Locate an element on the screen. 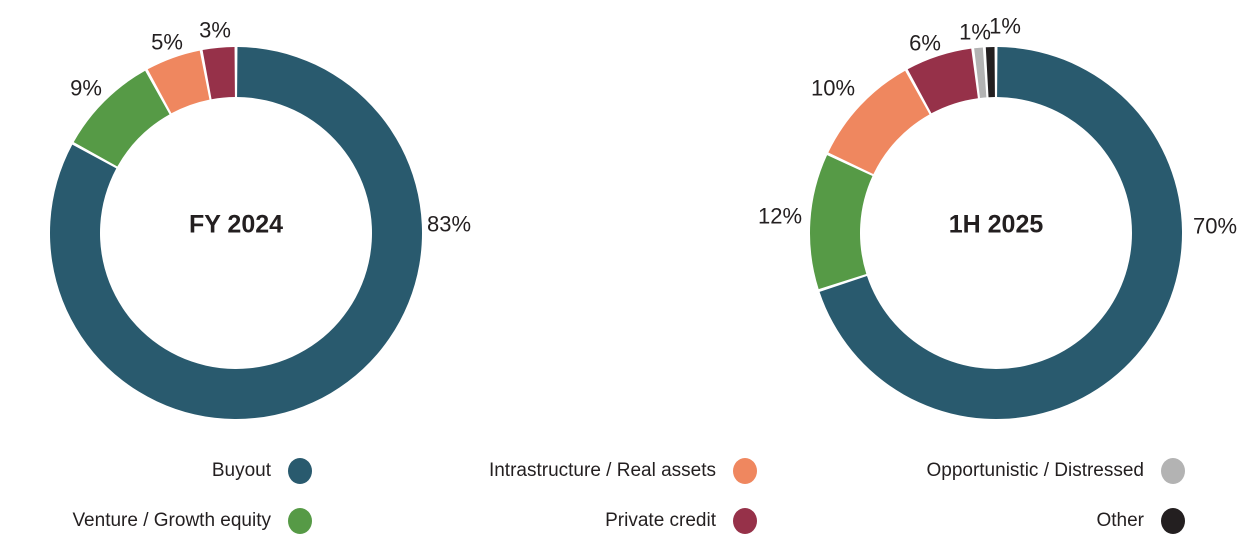  legend-item-infrastructure-real-assets: Intrastructure / Real assets is located at coordinates (623, 471).